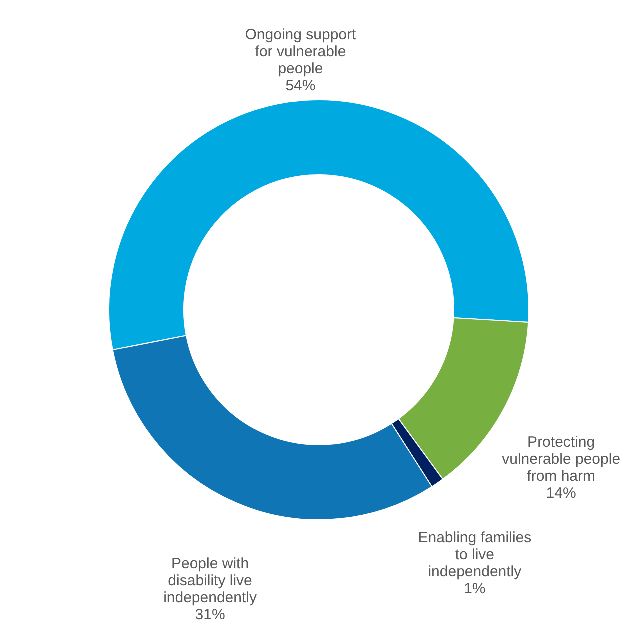  What do you see at coordinates (210, 614) in the screenshot?
I see `data-label: 31%` at bounding box center [210, 614].